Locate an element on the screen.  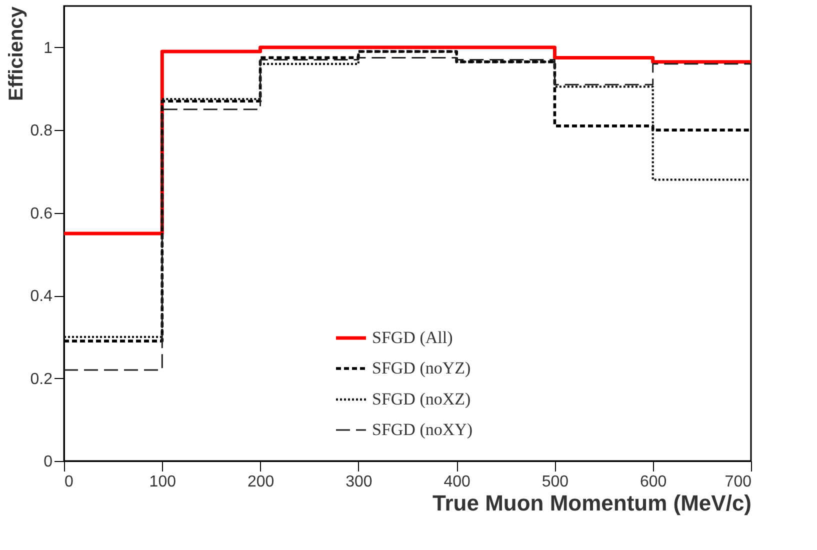
x-tick-label: 100 is located at coordinates (162, 482).